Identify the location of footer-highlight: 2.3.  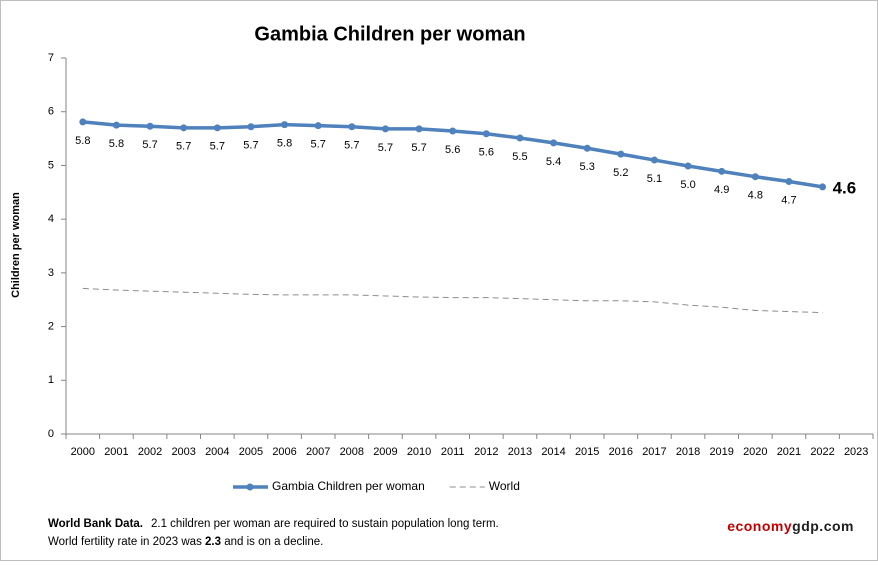
(213, 542).